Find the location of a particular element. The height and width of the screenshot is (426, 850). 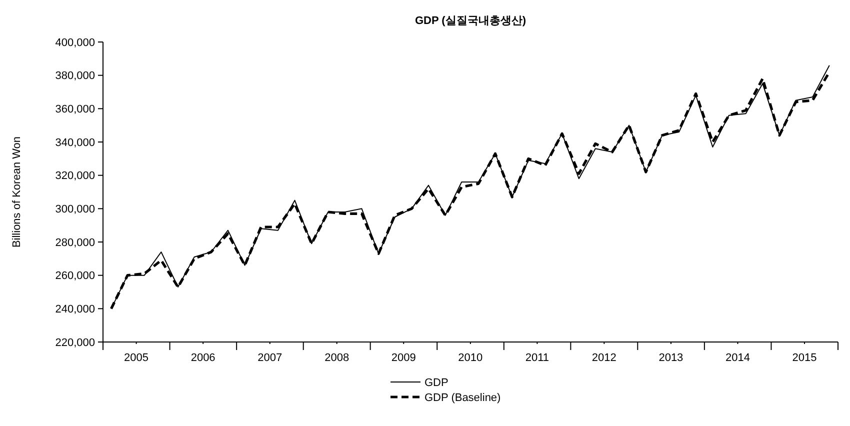

x-tick-label: 2014 is located at coordinates (737, 358).